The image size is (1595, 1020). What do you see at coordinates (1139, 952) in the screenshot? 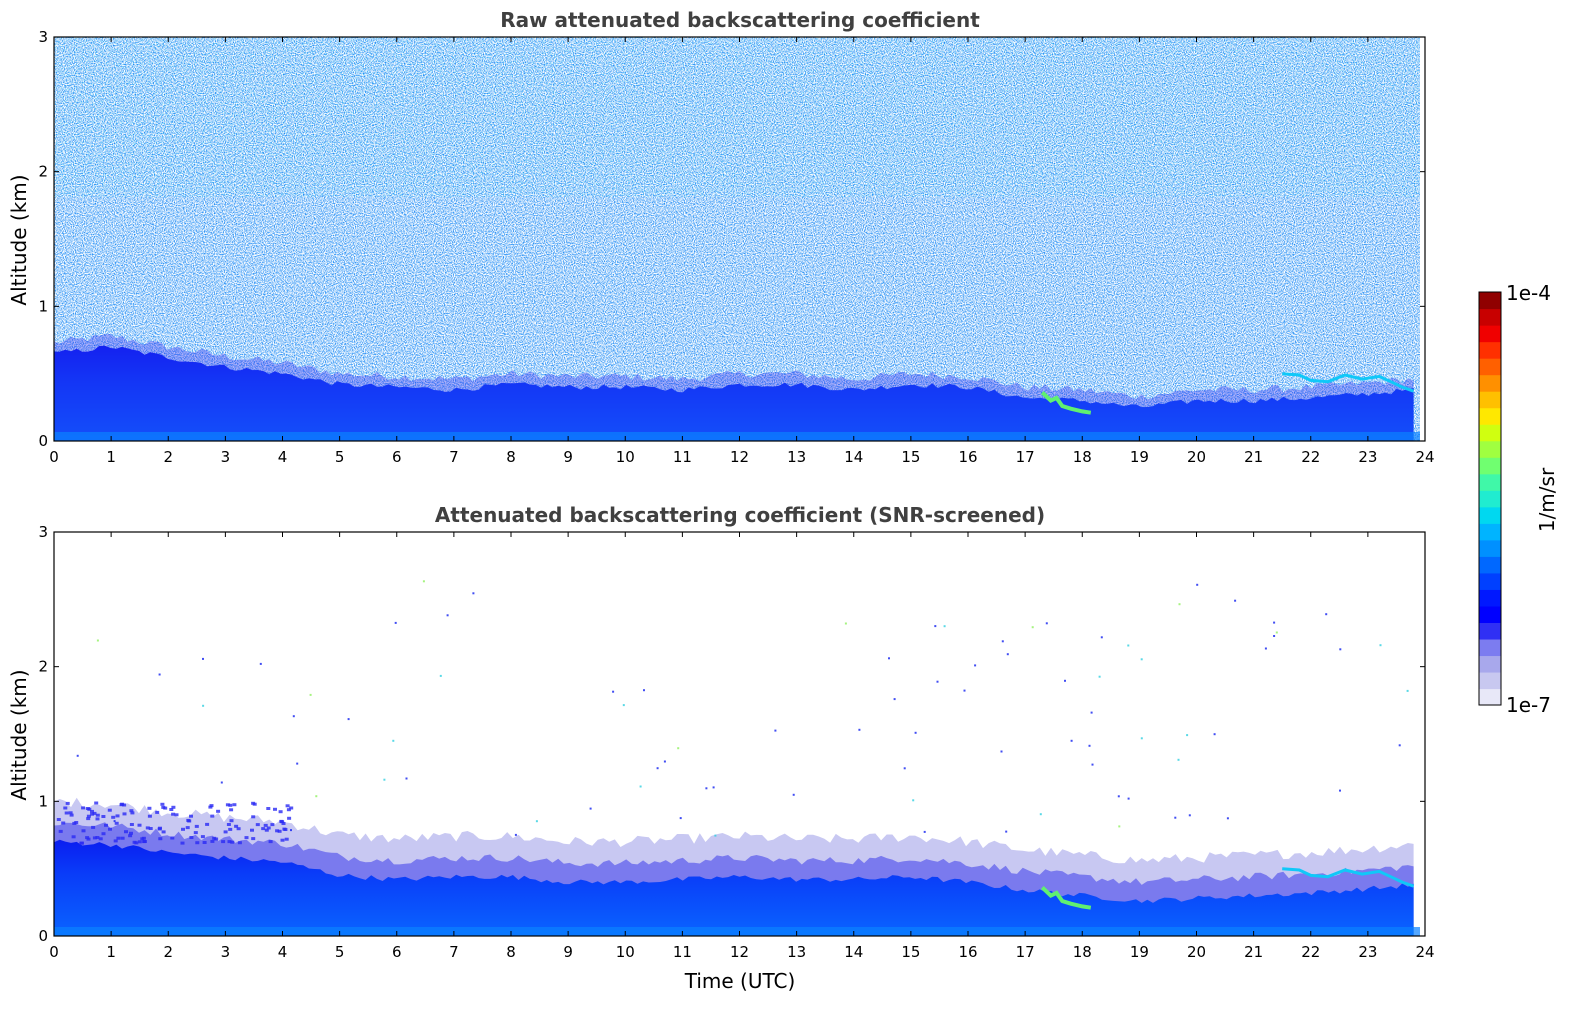
I see `x-tick-label: 19` at bounding box center [1139, 952].